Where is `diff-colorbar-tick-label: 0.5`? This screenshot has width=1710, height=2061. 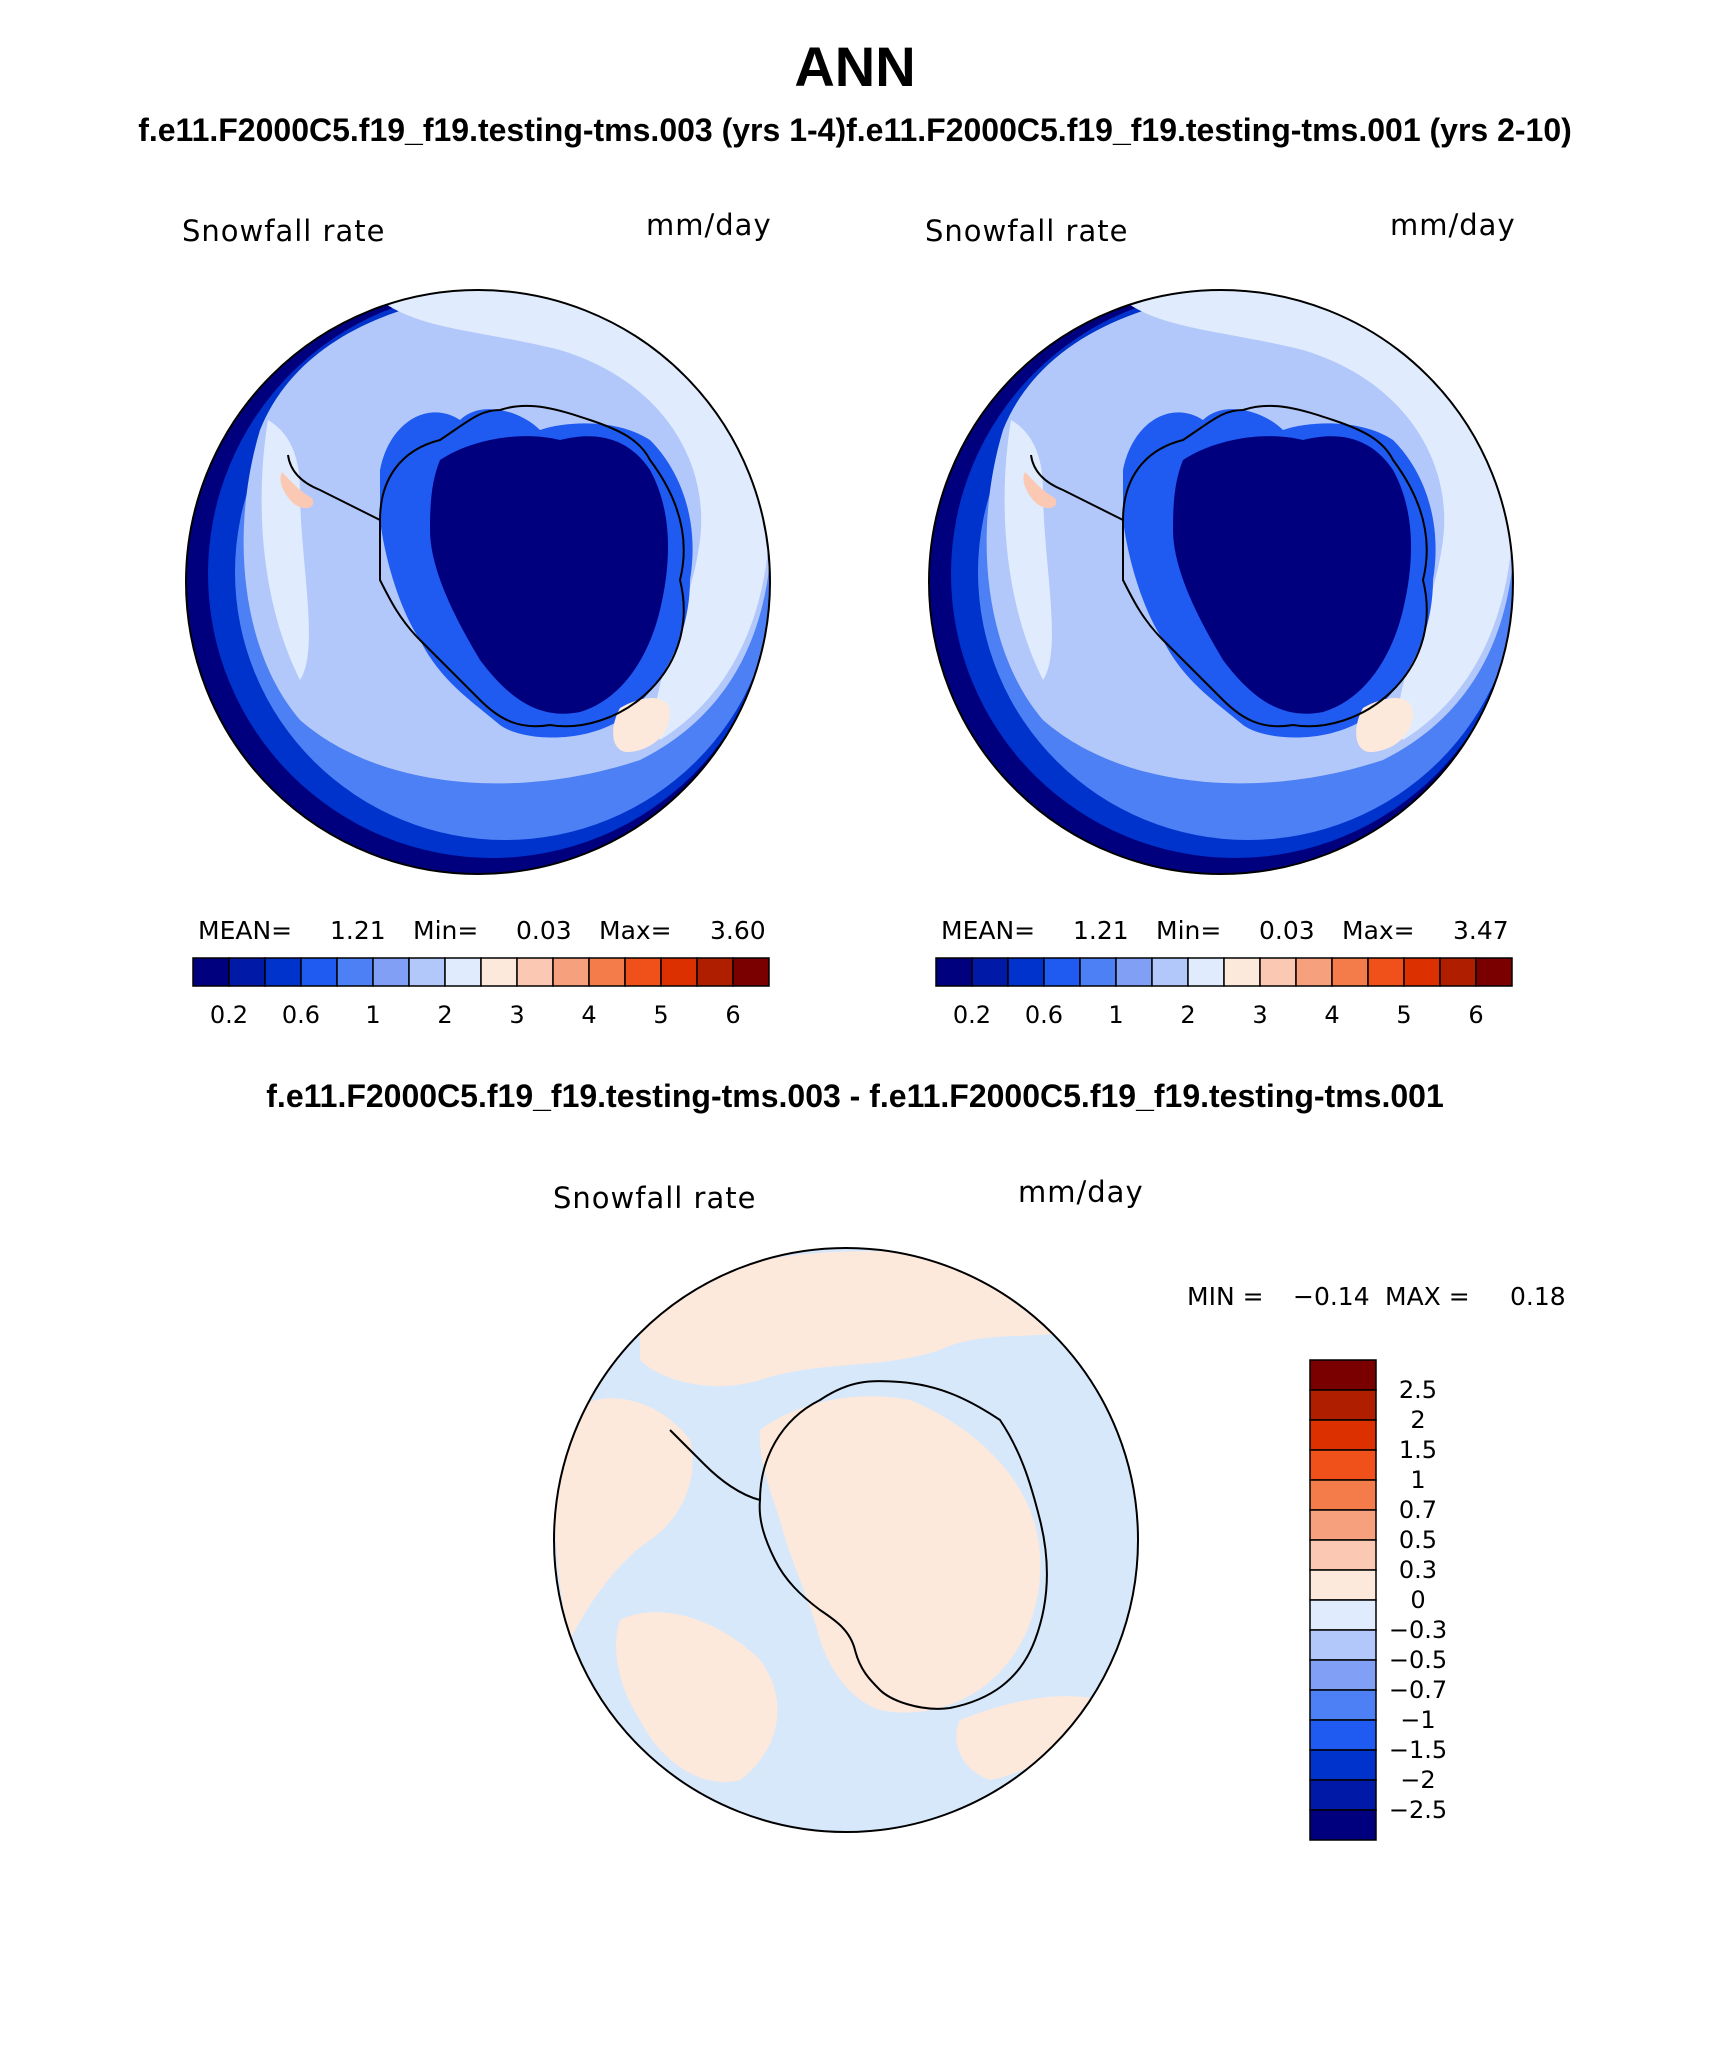
diff-colorbar-tick-label: 0.5 is located at coordinates (1418, 1540).